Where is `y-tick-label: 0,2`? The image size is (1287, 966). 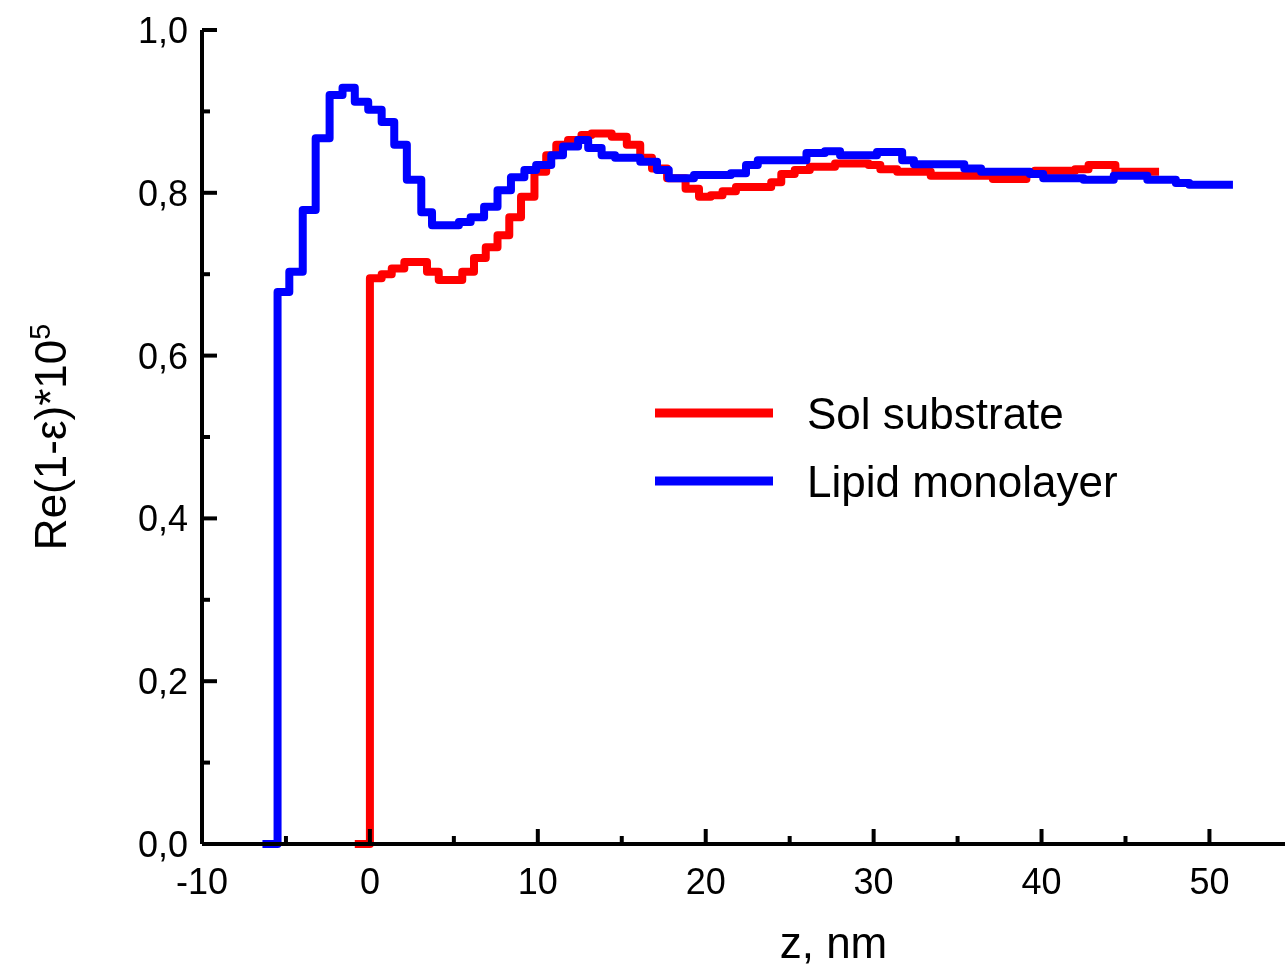 y-tick-label: 0,2 is located at coordinates (162, 682).